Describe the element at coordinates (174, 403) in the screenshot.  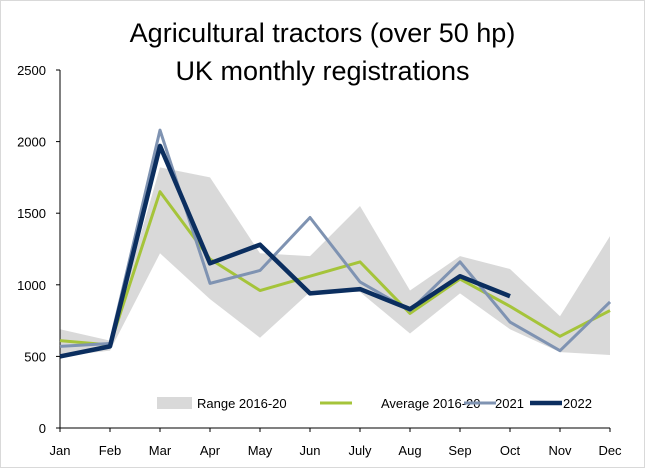
I see `legend-swatch-range` at that location.